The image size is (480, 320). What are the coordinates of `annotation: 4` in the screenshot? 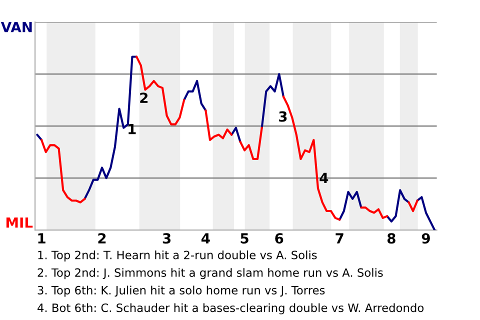 It's located at (324, 177).